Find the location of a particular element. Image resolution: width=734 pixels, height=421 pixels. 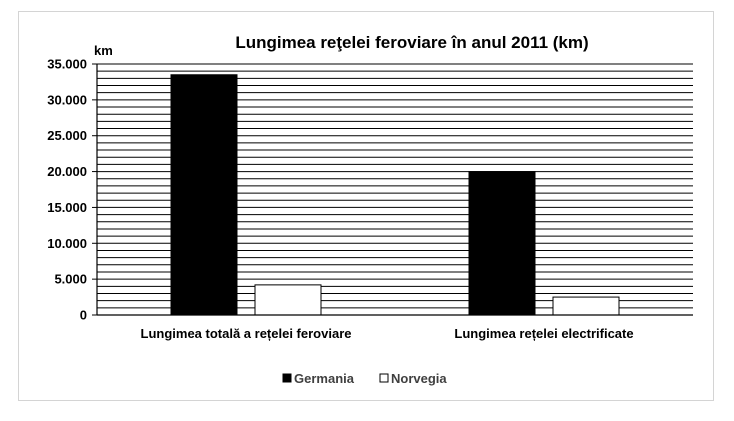

x-category-label: Lungimea rețelei electrificate is located at coordinates (543, 333).